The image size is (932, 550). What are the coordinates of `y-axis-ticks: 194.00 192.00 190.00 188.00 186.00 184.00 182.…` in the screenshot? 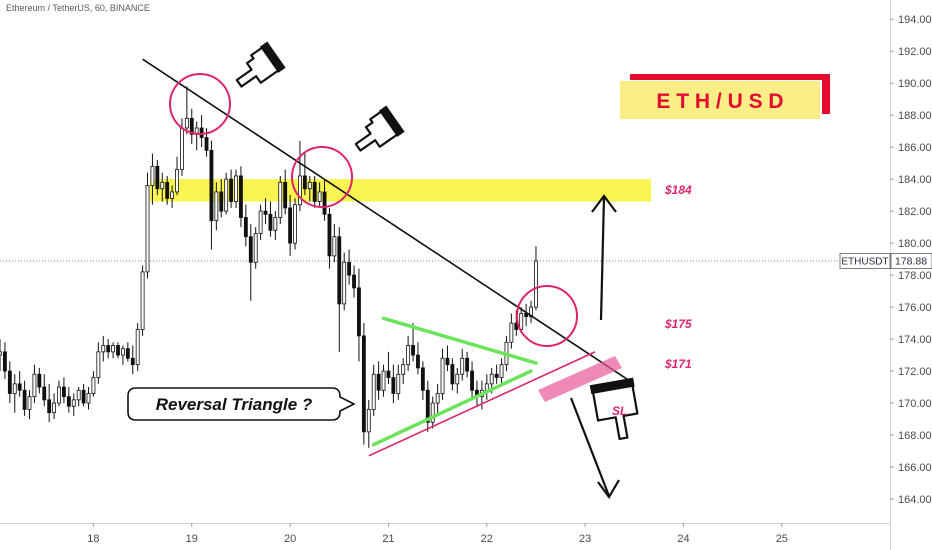 It's located at (911, 260).